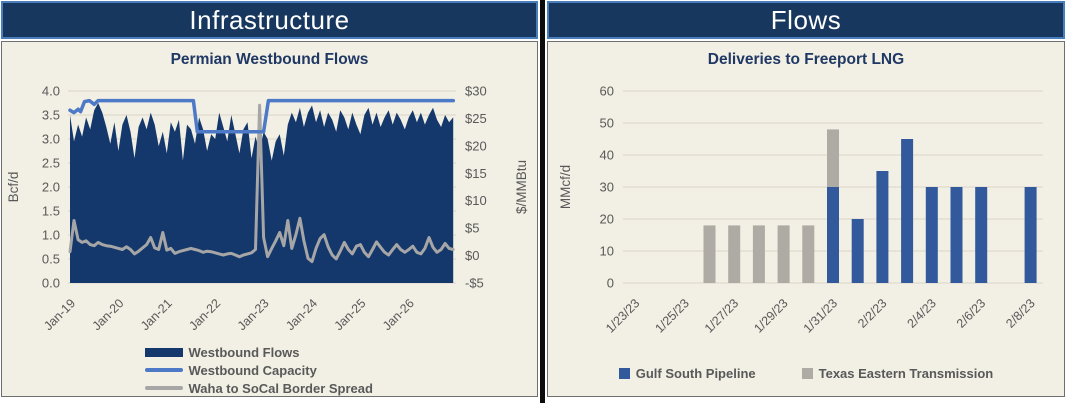 This screenshot has width=1066, height=403. Describe the element at coordinates (51, 235) in the screenshot. I see `y-left-tick-label: 1.0` at that location.